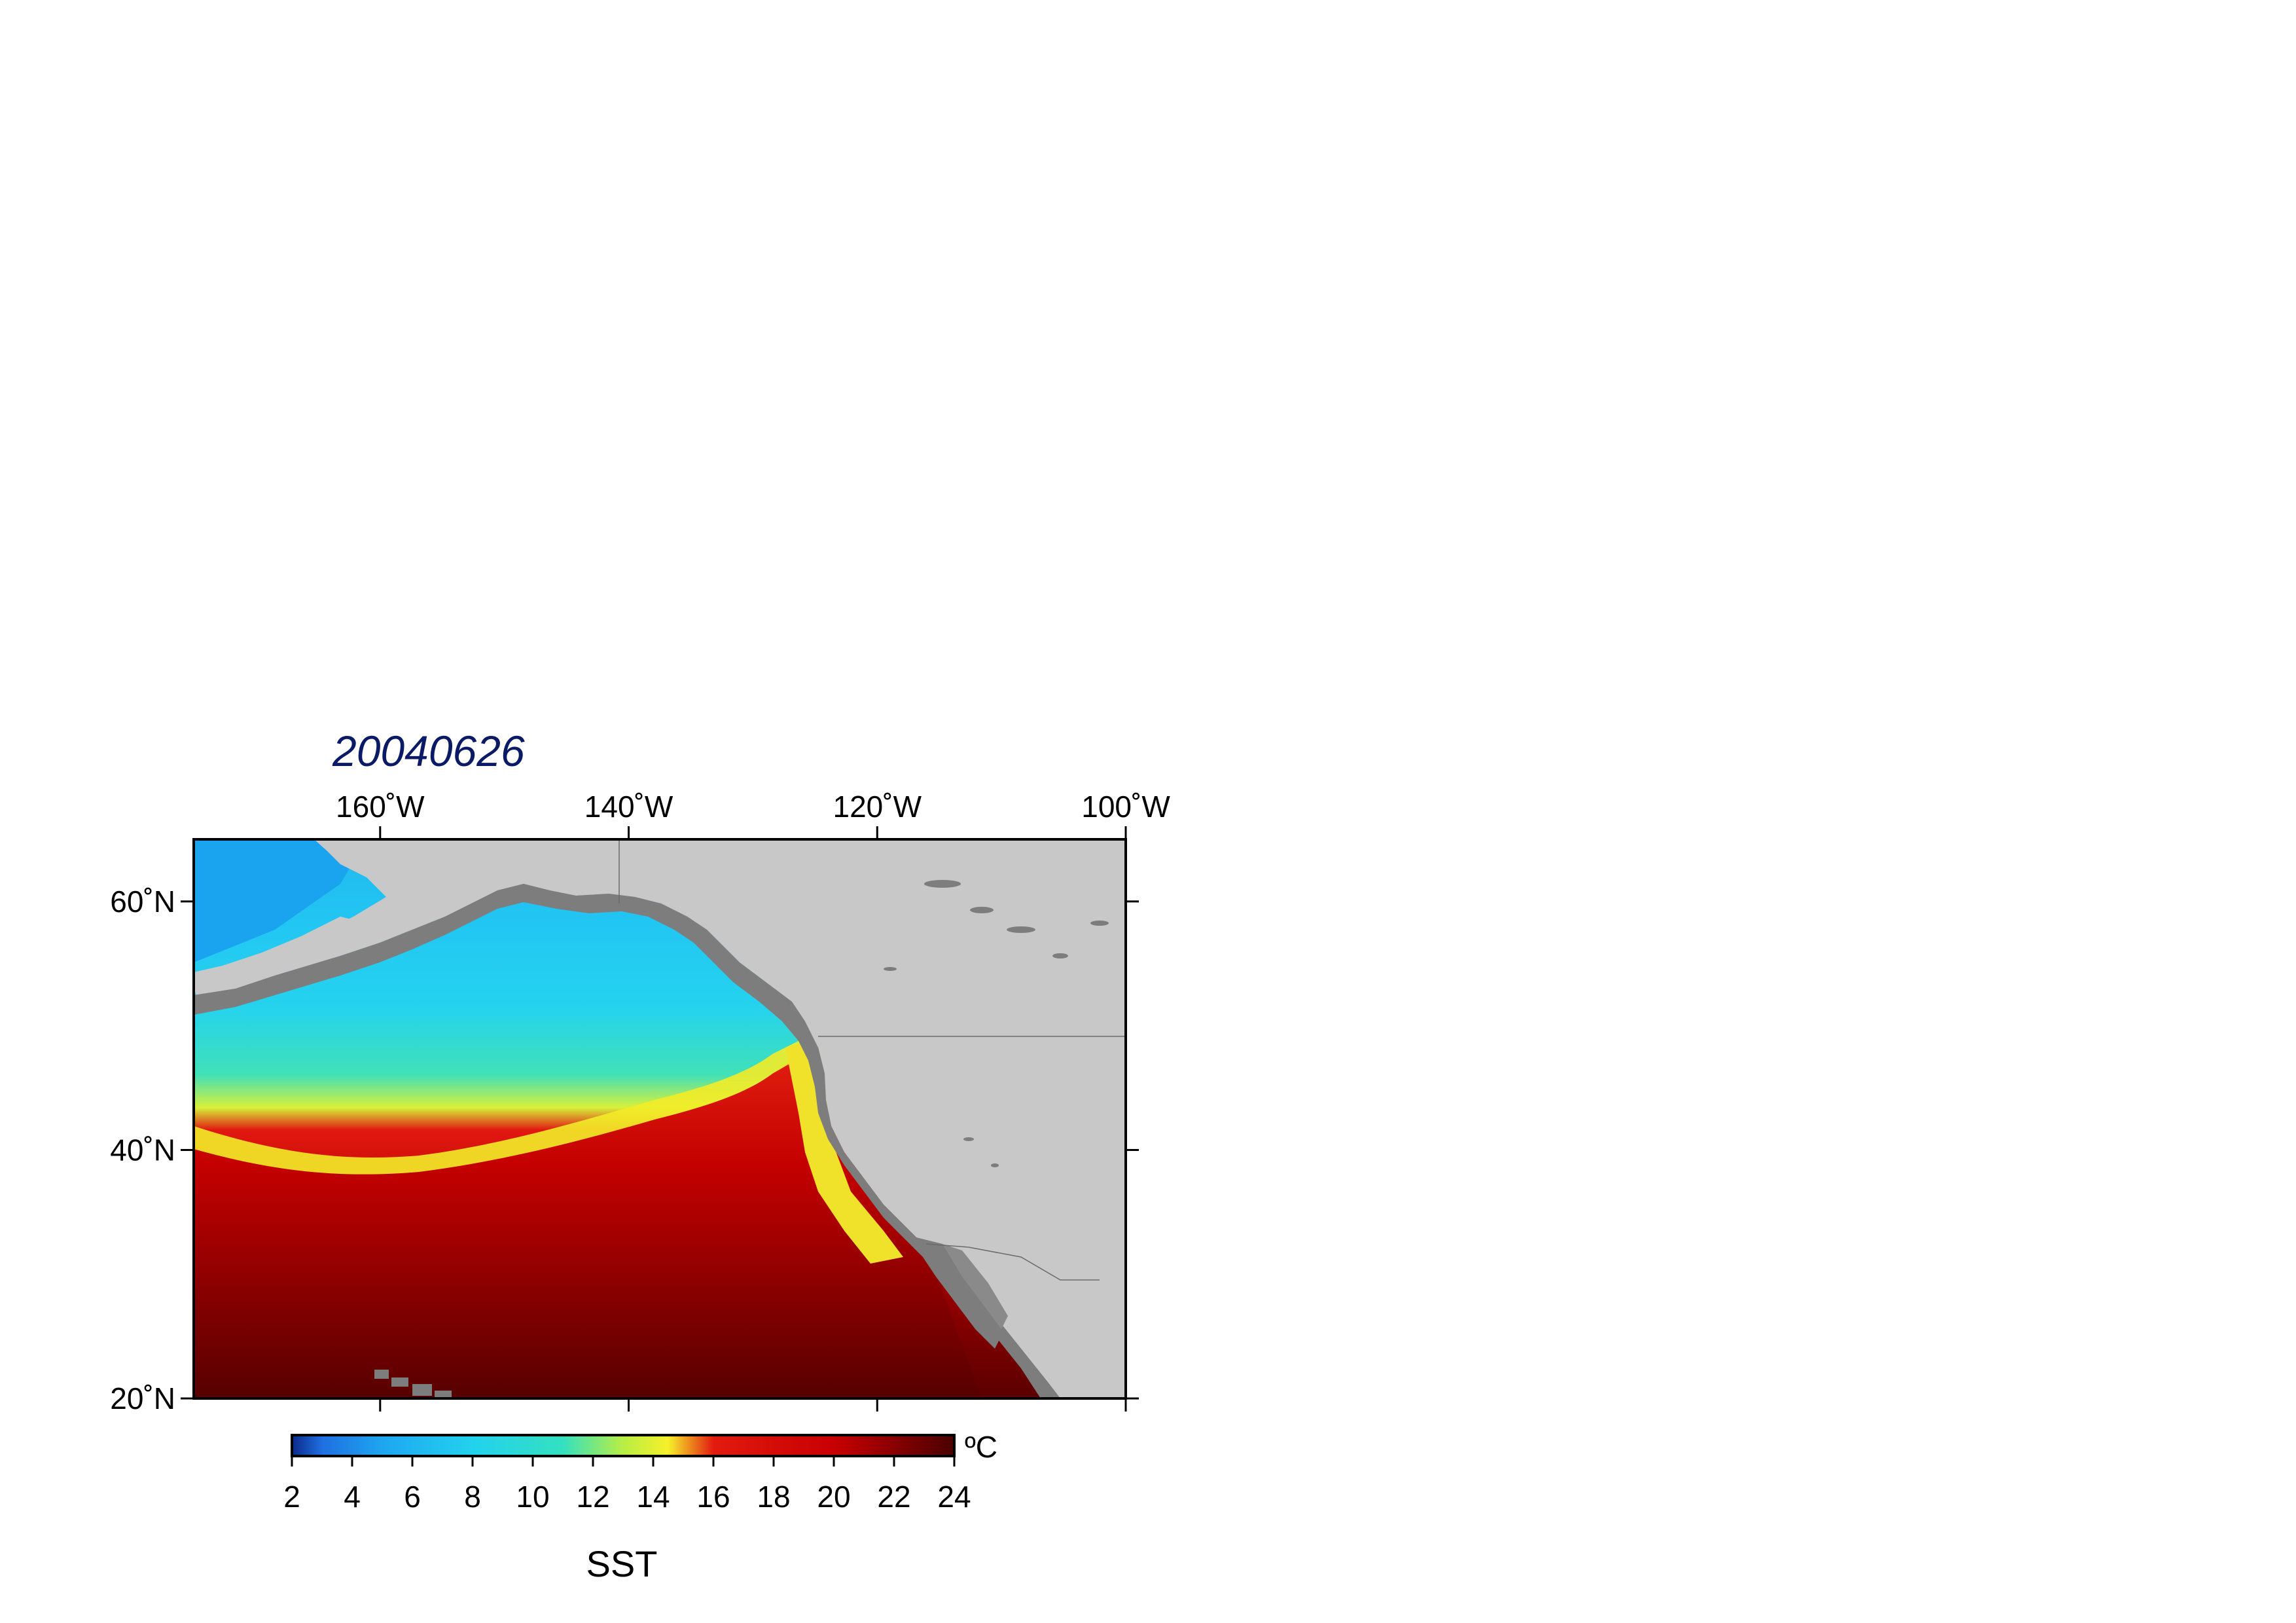 Image resolution: width=2296 pixels, height=1623 pixels. Describe the element at coordinates (291, 1497) in the screenshot. I see `colorbar-tick-label: 2` at that location.